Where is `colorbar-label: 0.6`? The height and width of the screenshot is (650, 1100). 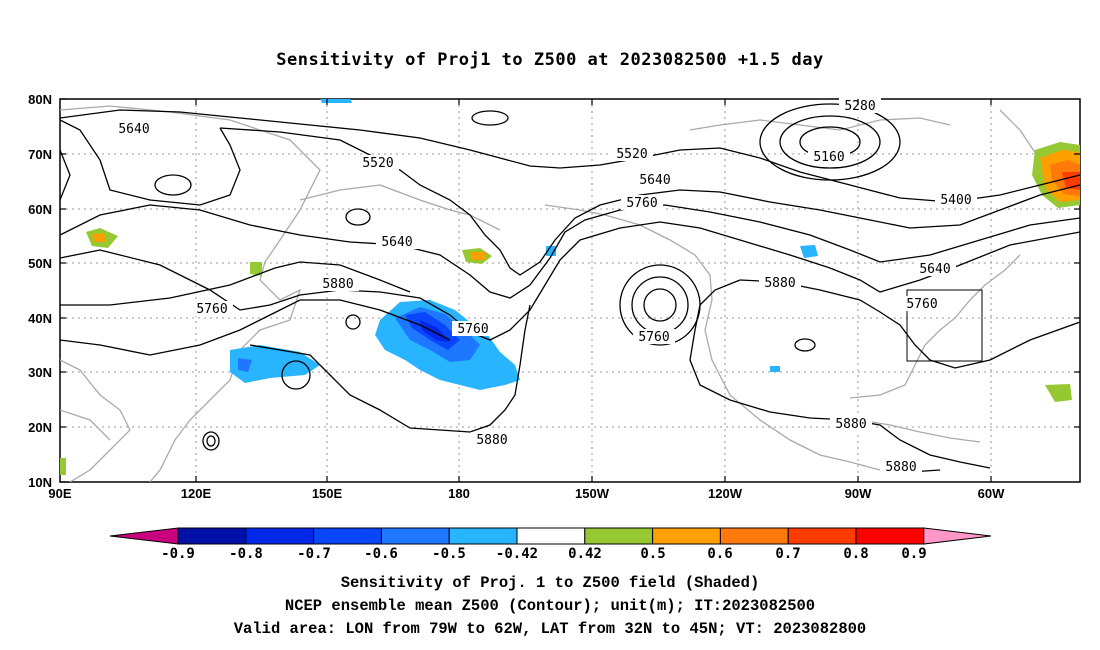 colorbar-label: 0.6 is located at coordinates (719, 554).